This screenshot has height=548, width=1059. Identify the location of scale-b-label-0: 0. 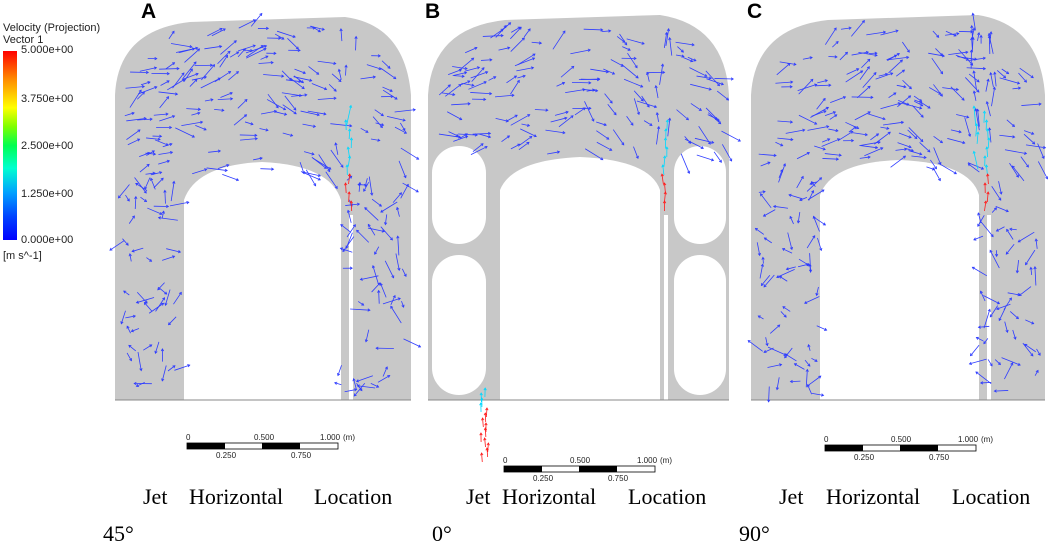
(505, 460).